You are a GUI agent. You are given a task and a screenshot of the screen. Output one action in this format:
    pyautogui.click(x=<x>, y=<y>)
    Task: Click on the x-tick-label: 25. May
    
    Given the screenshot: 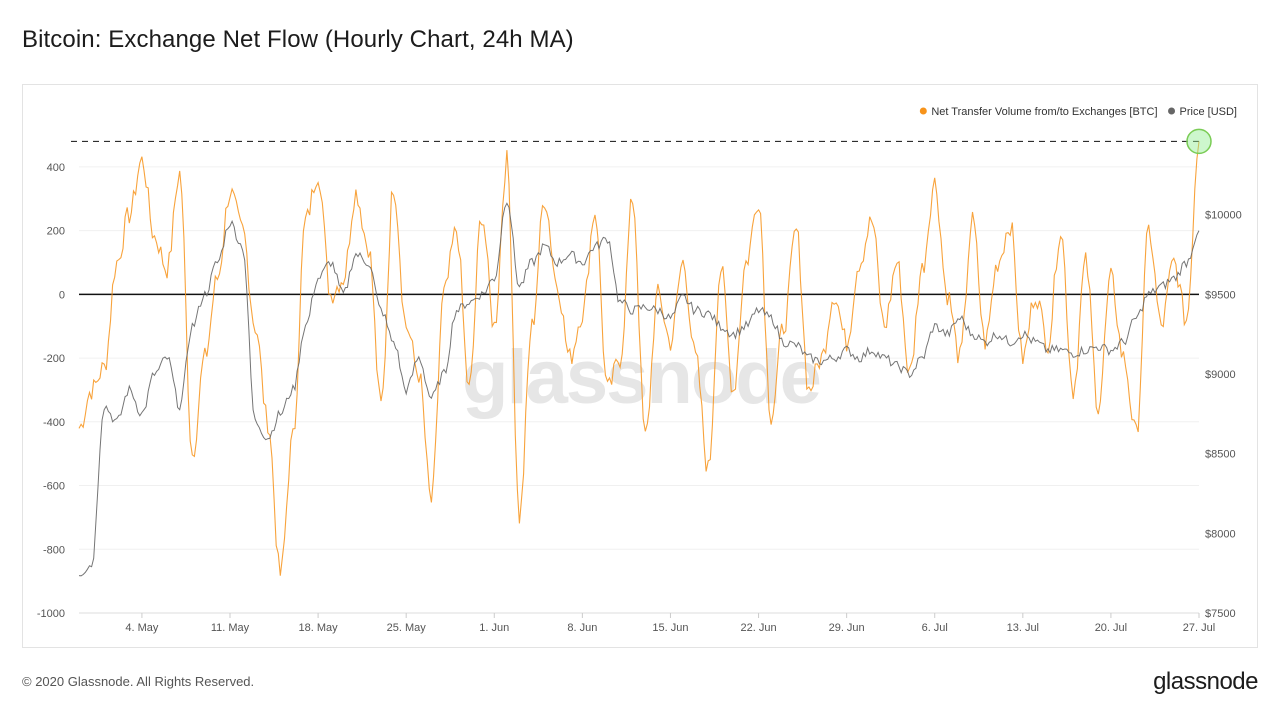 What is the action you would take?
    pyautogui.click(x=407, y=628)
    